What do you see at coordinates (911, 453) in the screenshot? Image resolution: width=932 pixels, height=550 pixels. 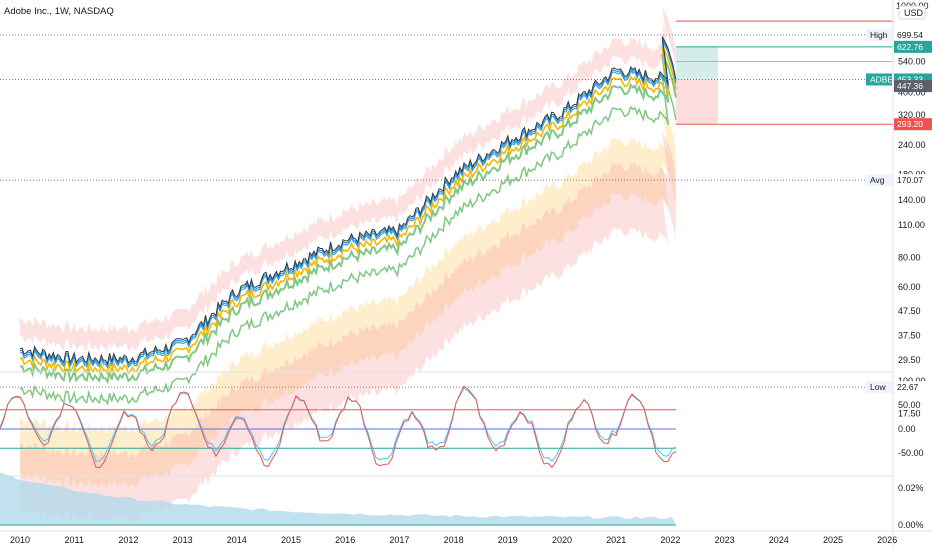 I see `osc-tick-label: -50.00` at bounding box center [911, 453].